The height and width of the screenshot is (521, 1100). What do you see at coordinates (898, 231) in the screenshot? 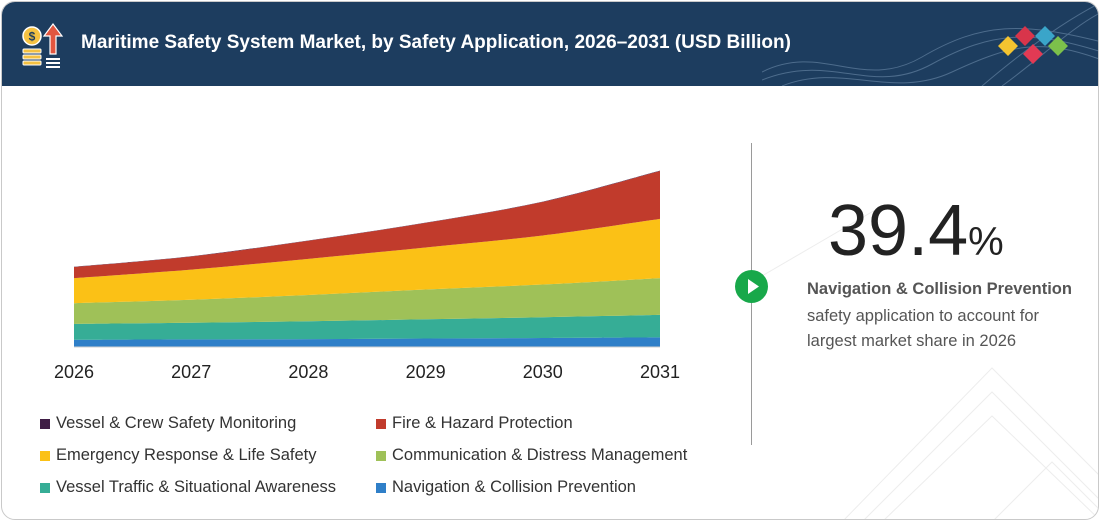
I see `stat-number: 39.4` at bounding box center [898, 231].